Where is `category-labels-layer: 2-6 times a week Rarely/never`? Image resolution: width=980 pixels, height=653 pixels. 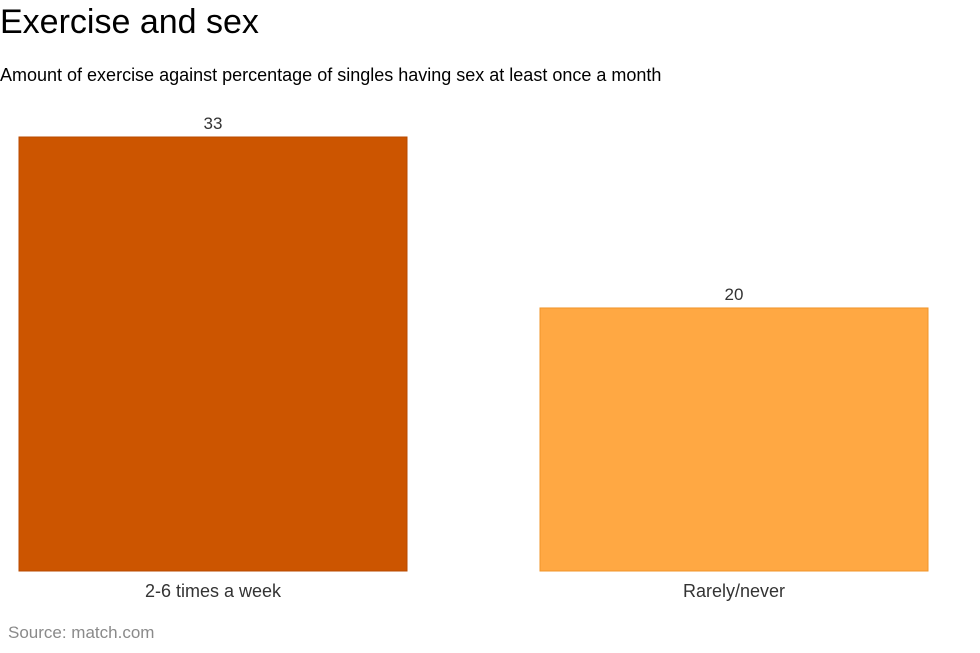
category-labels-layer: 2-6 times a week Rarely/never is located at coordinates (465, 591).